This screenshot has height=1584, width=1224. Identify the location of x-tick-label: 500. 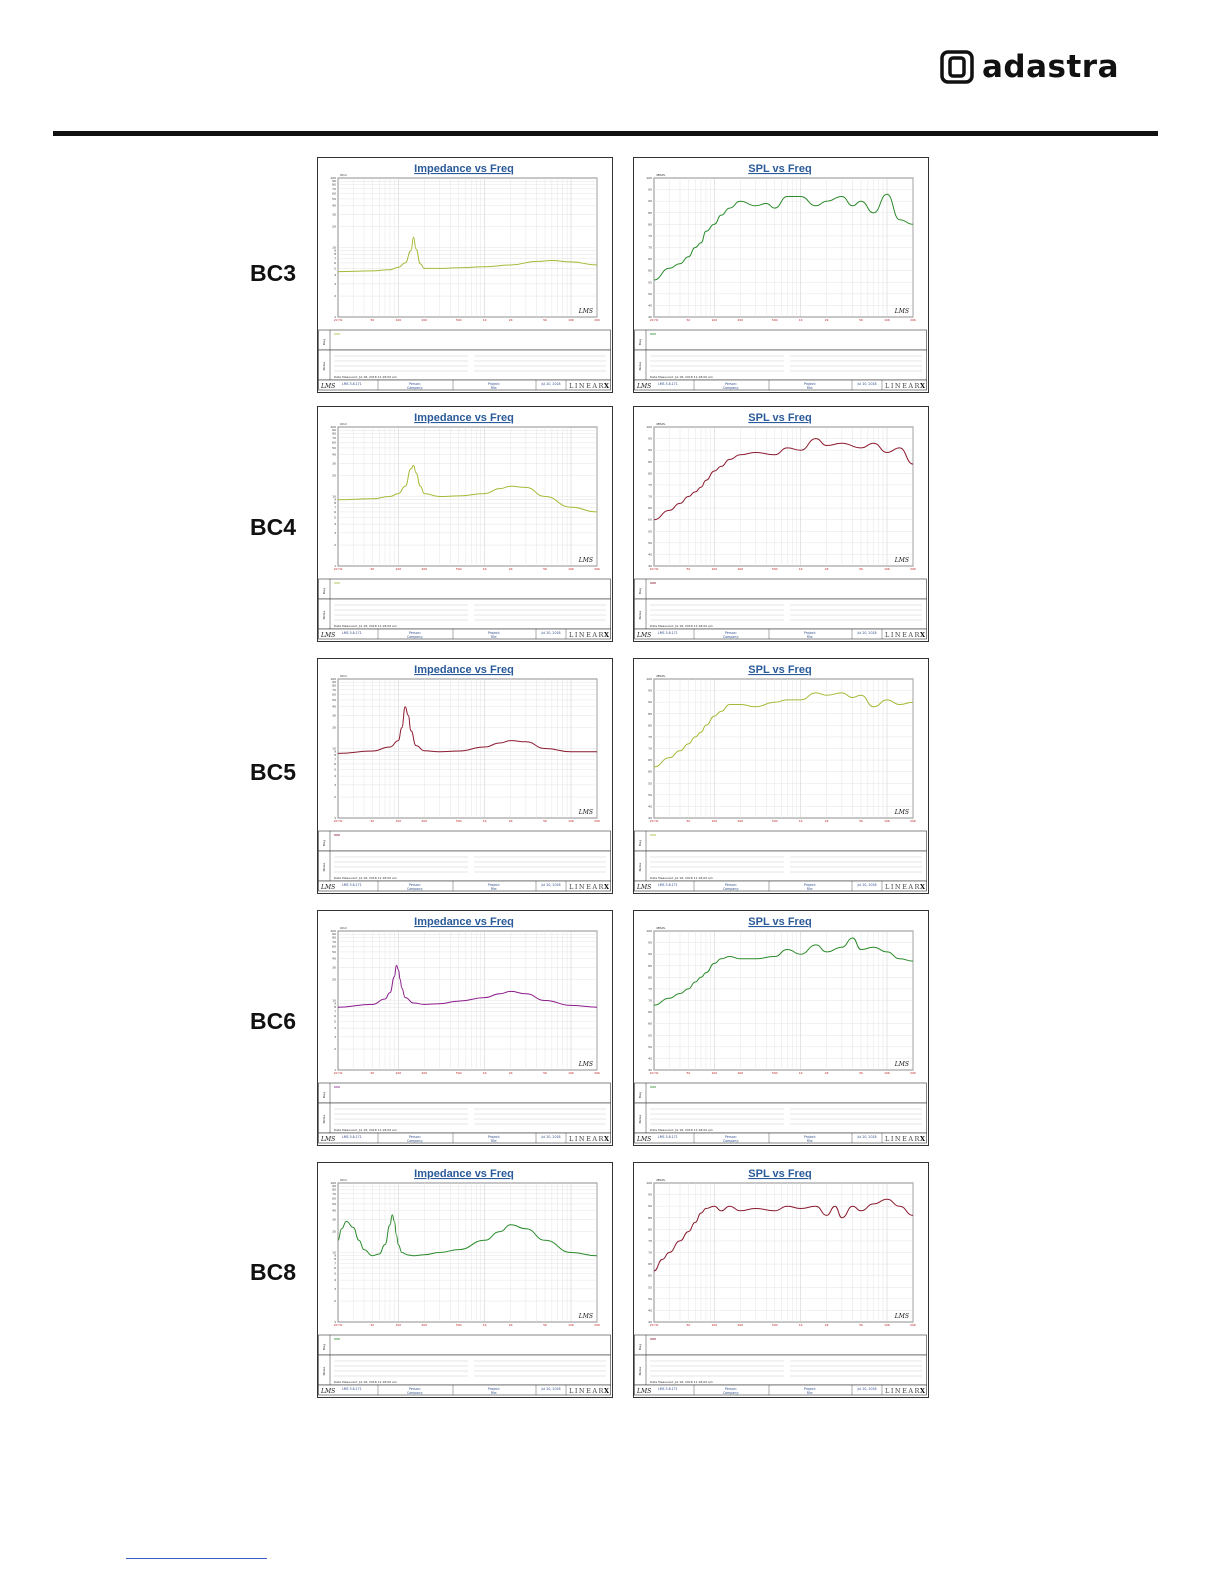
(775, 1073).